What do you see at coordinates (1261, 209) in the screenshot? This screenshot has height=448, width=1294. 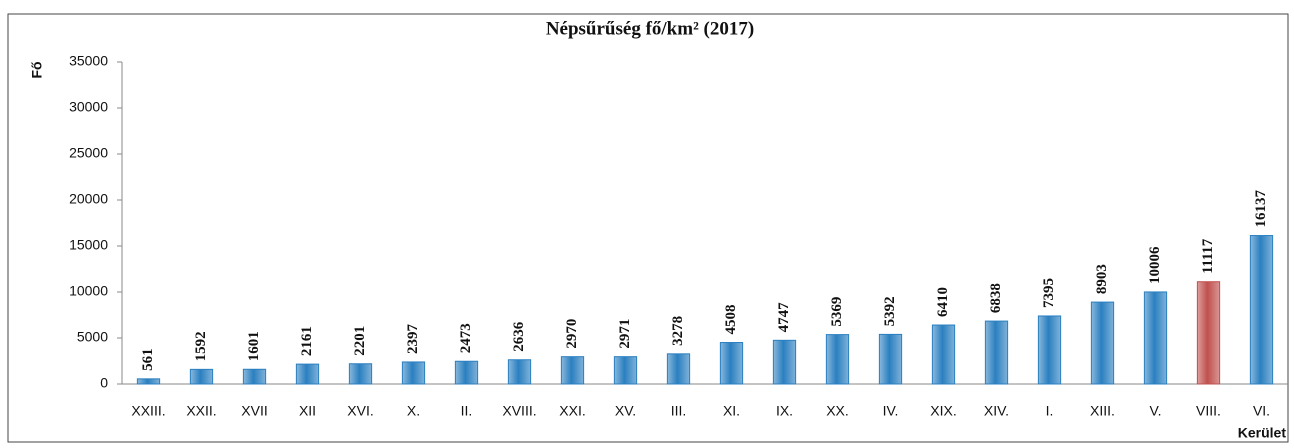 I see `value-label: 16137` at bounding box center [1261, 209].